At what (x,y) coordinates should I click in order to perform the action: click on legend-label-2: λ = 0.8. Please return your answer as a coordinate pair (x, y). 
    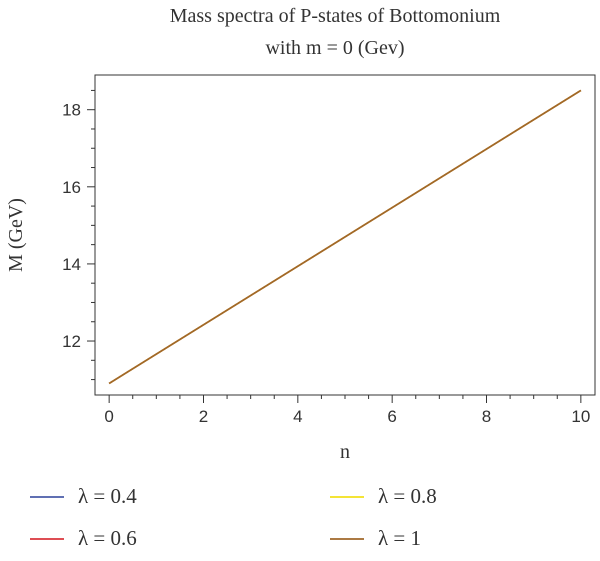
    Looking at the image, I should click on (407, 496).